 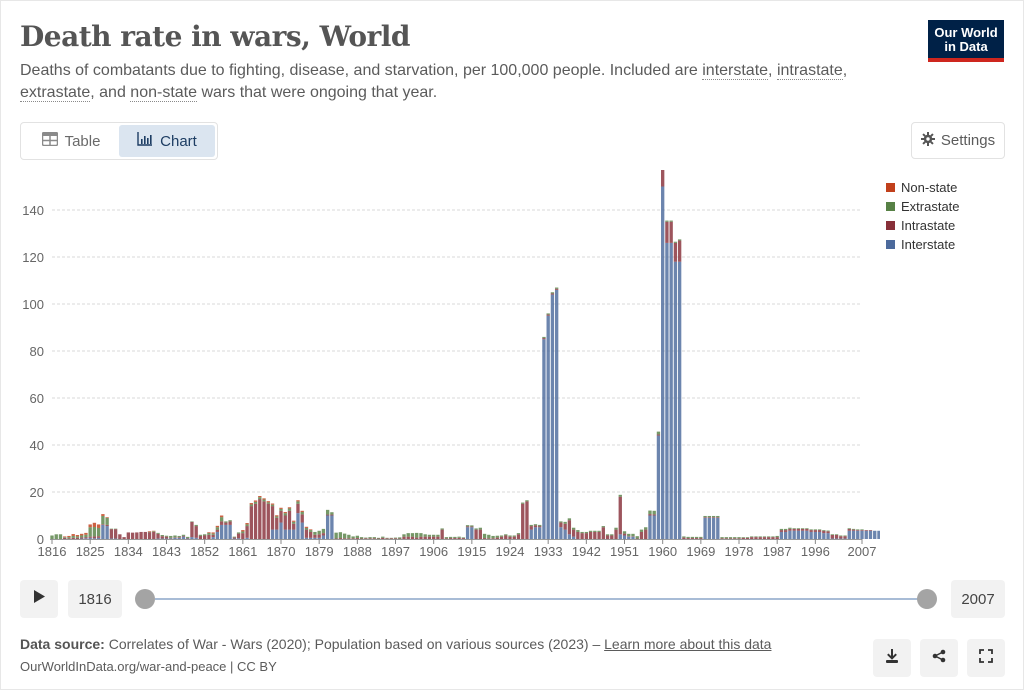 What do you see at coordinates (966, 41) in the screenshot?
I see `owid-logo: Our World in Data` at bounding box center [966, 41].